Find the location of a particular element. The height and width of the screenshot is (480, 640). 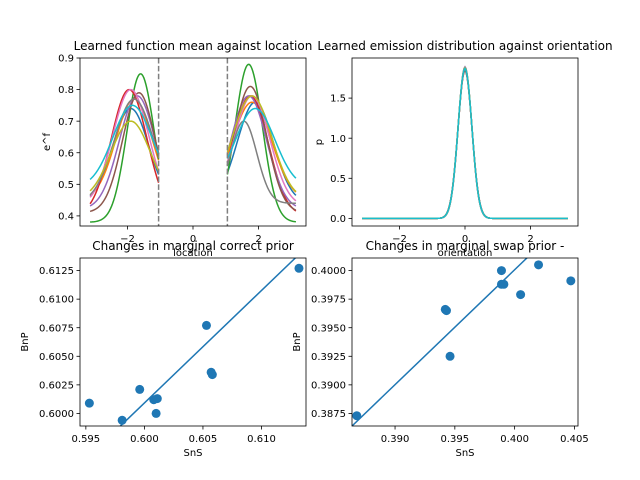

x-tick-label: 0.395 is located at coordinates (455, 439).